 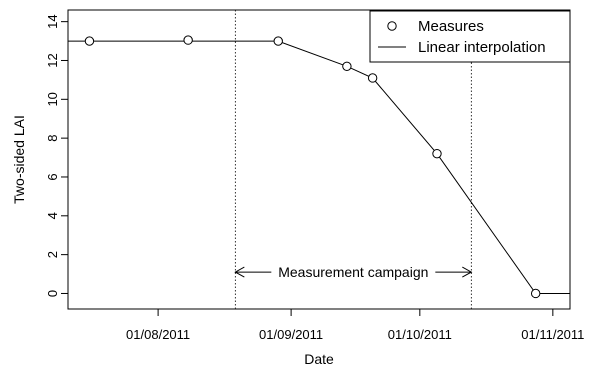 I want to click on x-tick-label: 01/08/2011, so click(x=158, y=334).